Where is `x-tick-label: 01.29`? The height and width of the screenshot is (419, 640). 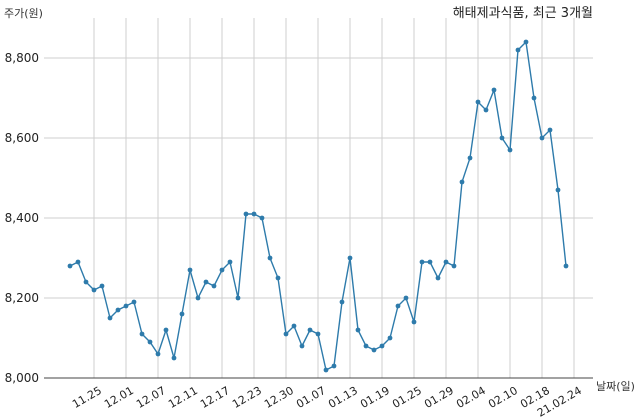 x-tick-label: 01.29 is located at coordinates (439, 397).